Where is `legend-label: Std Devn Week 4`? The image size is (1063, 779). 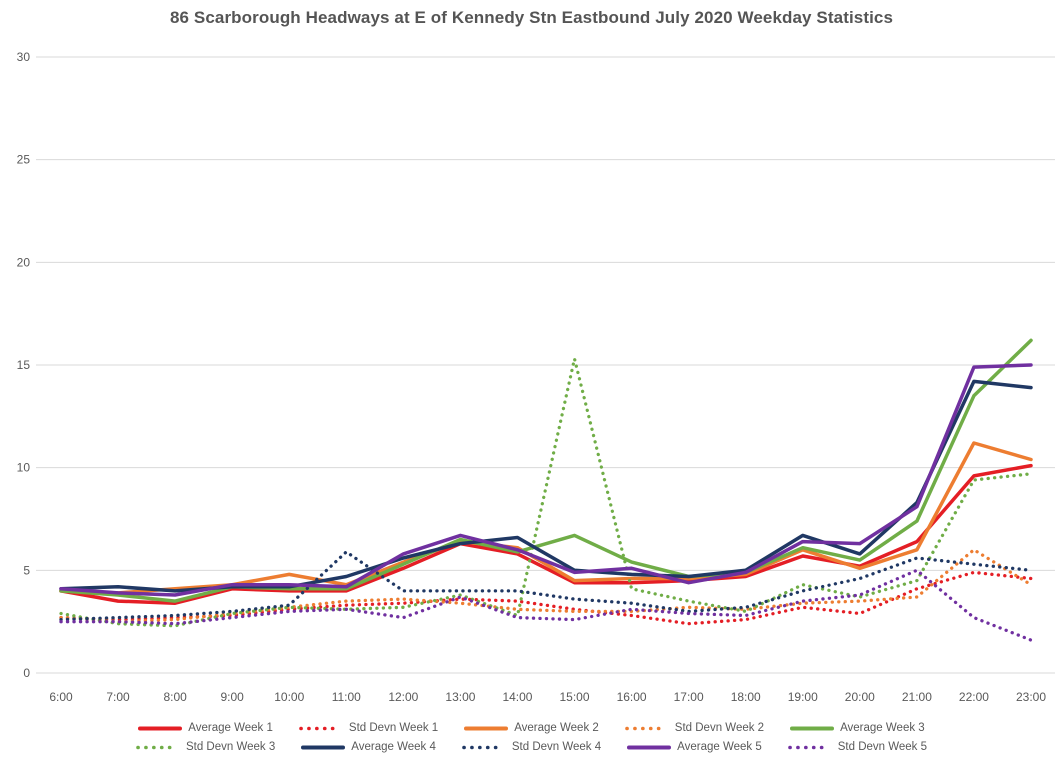 legend-label: Std Devn Week 4 is located at coordinates (556, 747).